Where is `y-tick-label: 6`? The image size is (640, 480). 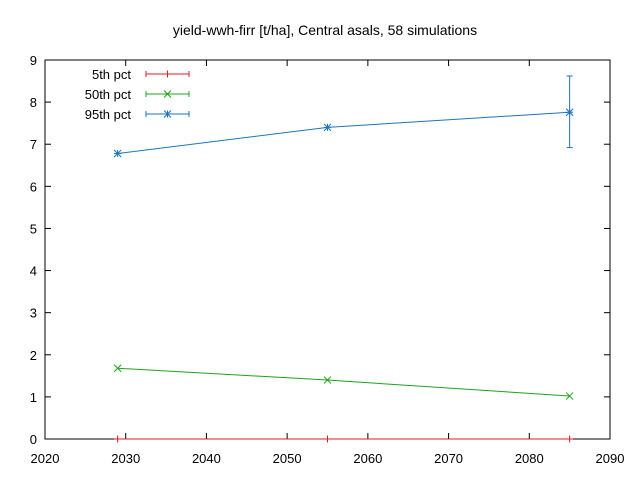 y-tick-label: 6 is located at coordinates (33, 186).